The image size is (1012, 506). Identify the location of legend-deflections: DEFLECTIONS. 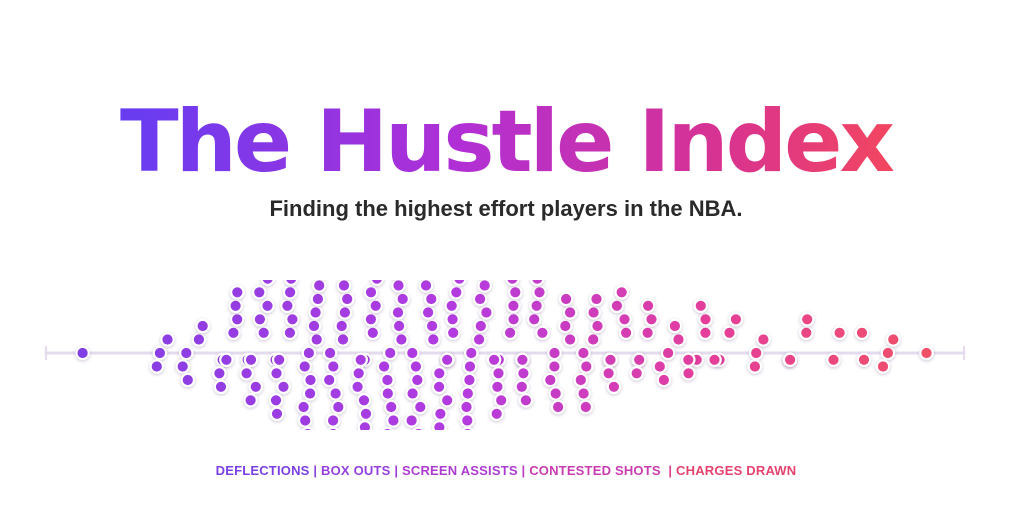
(262, 470).